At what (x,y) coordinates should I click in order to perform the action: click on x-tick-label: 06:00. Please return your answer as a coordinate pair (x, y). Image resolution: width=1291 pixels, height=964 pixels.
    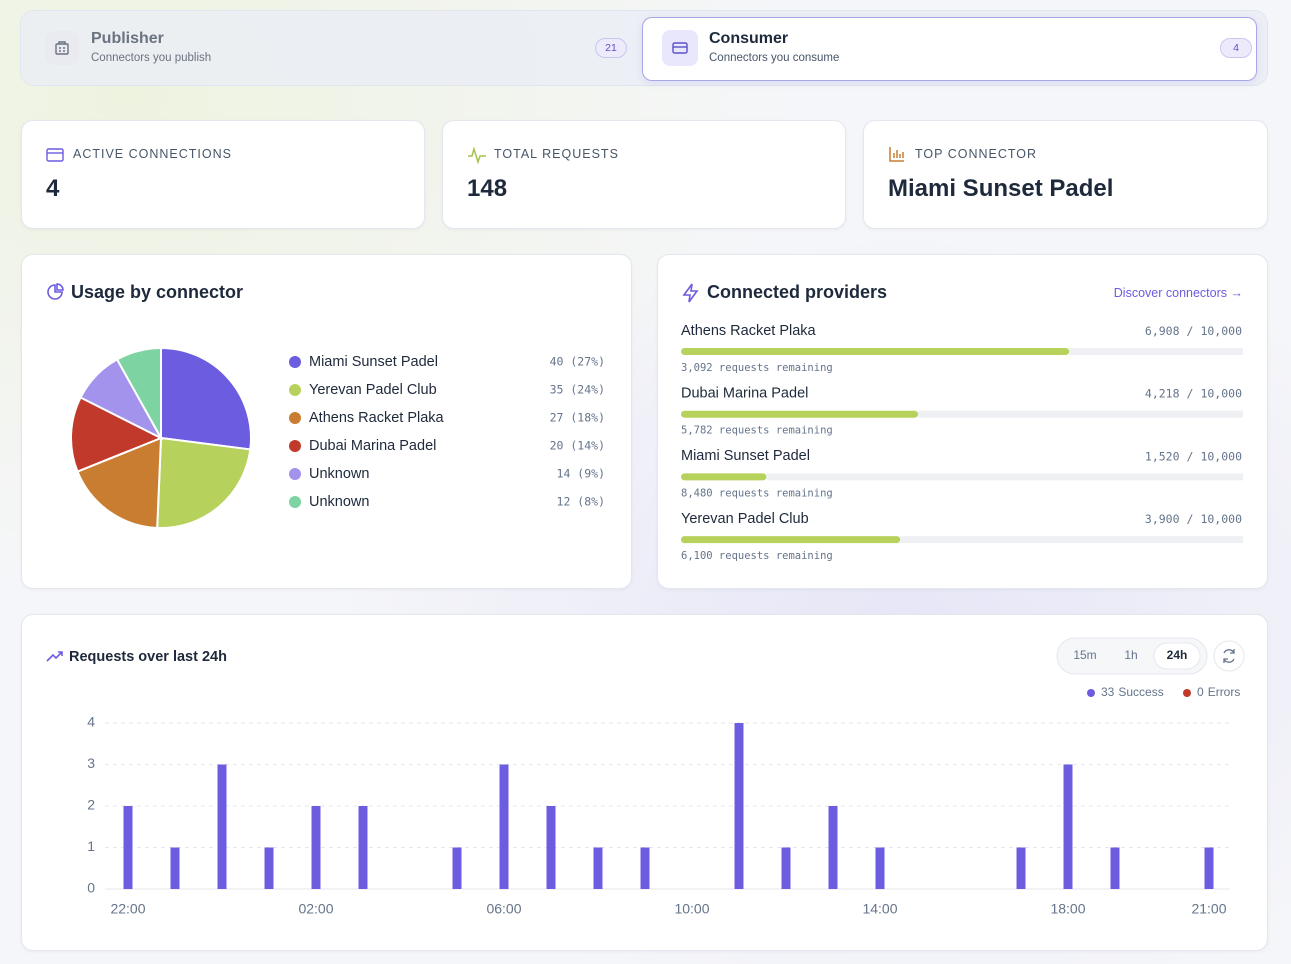
    Looking at the image, I should click on (503, 909).